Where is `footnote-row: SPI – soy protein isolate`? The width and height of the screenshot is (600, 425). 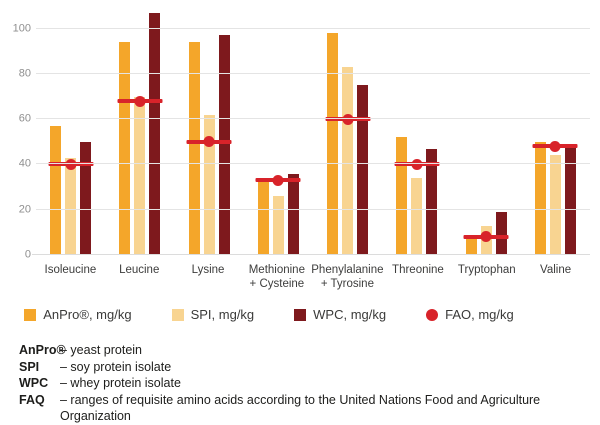 footnote-row: SPI – soy protein isolate is located at coordinates (304, 367).